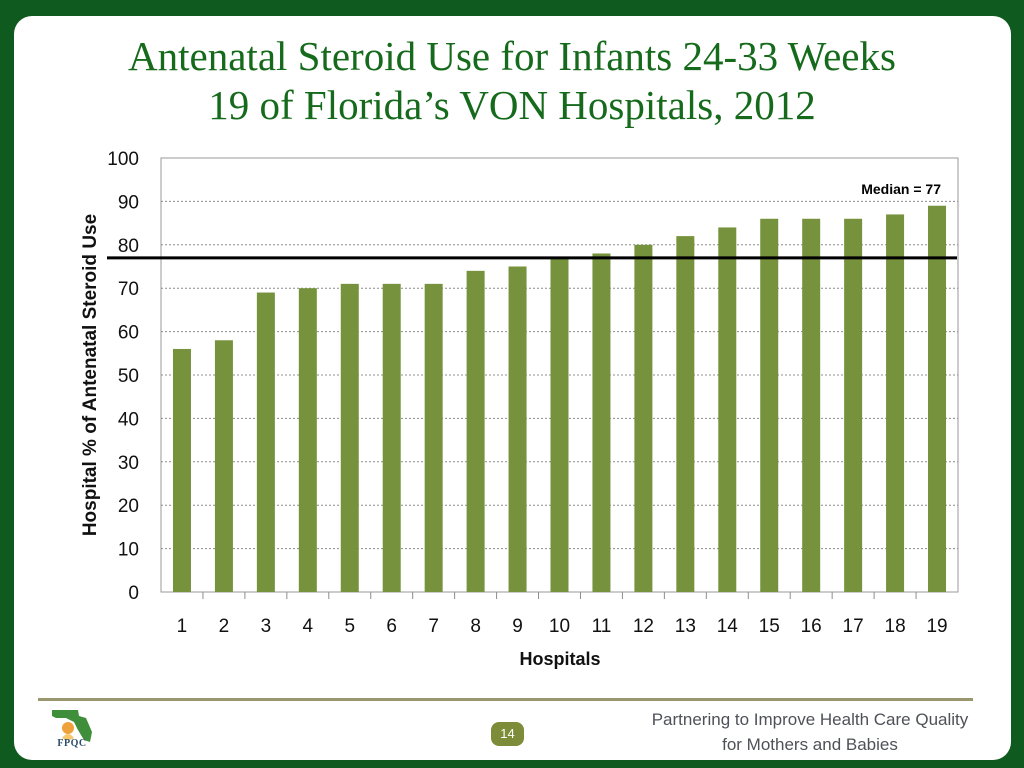 The height and width of the screenshot is (768, 1024). Describe the element at coordinates (936, 626) in the screenshot. I see `x-tick-label: 19` at that location.